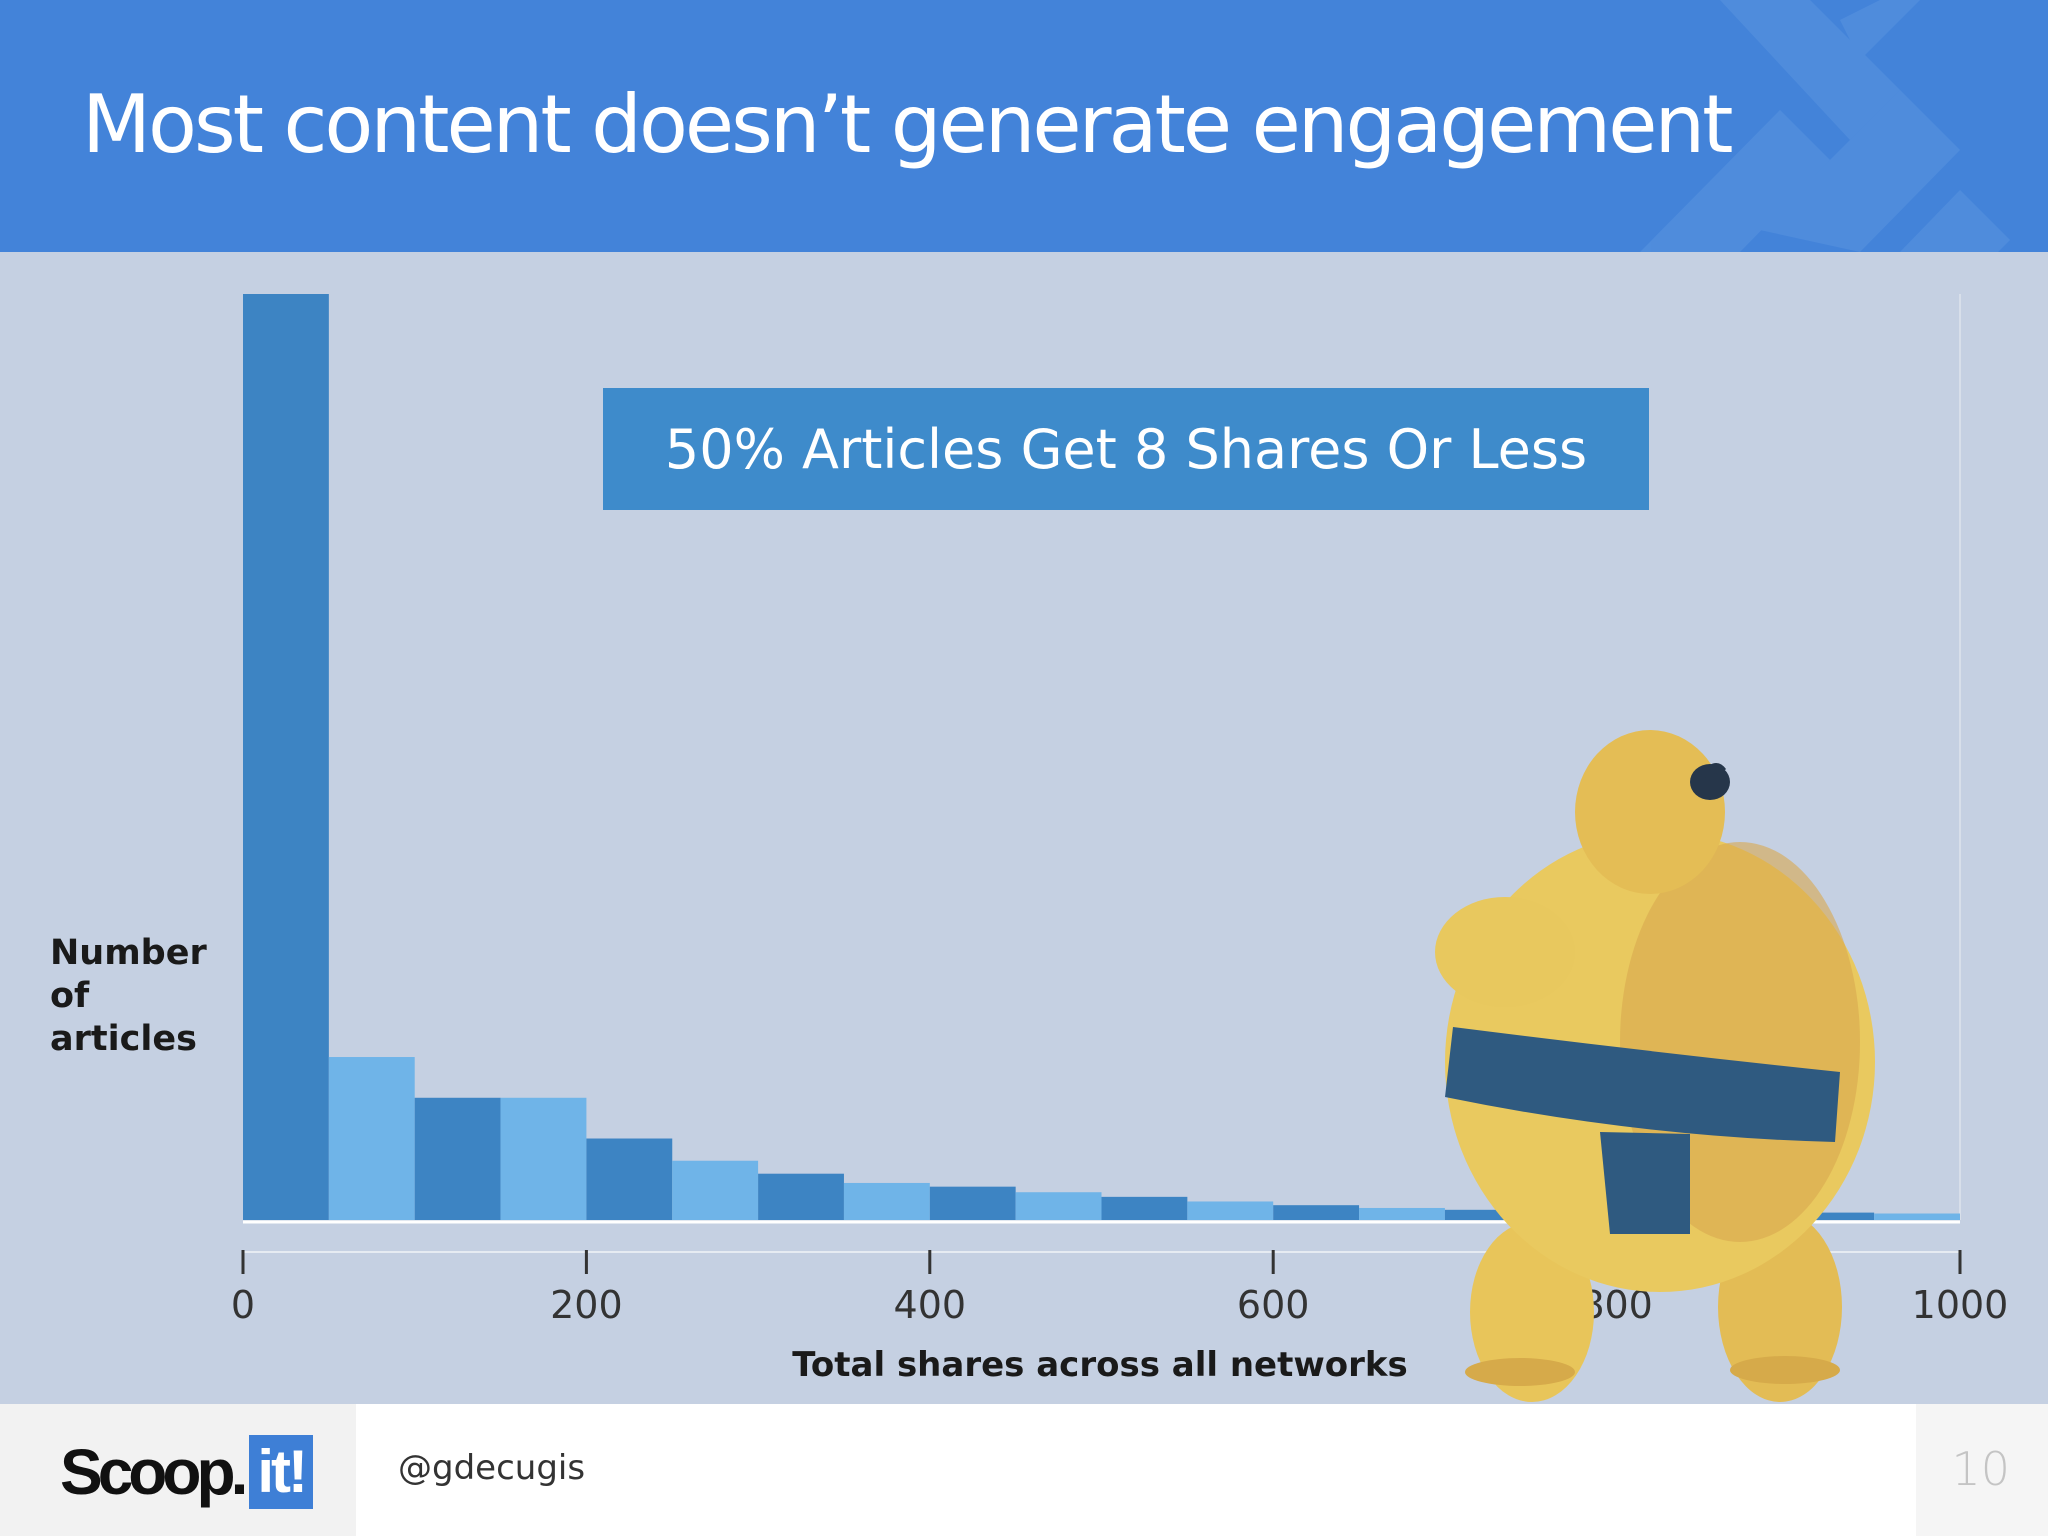 The image size is (2048, 1536). What do you see at coordinates (243, 1305) in the screenshot?
I see `x-tick-label: 0` at bounding box center [243, 1305].